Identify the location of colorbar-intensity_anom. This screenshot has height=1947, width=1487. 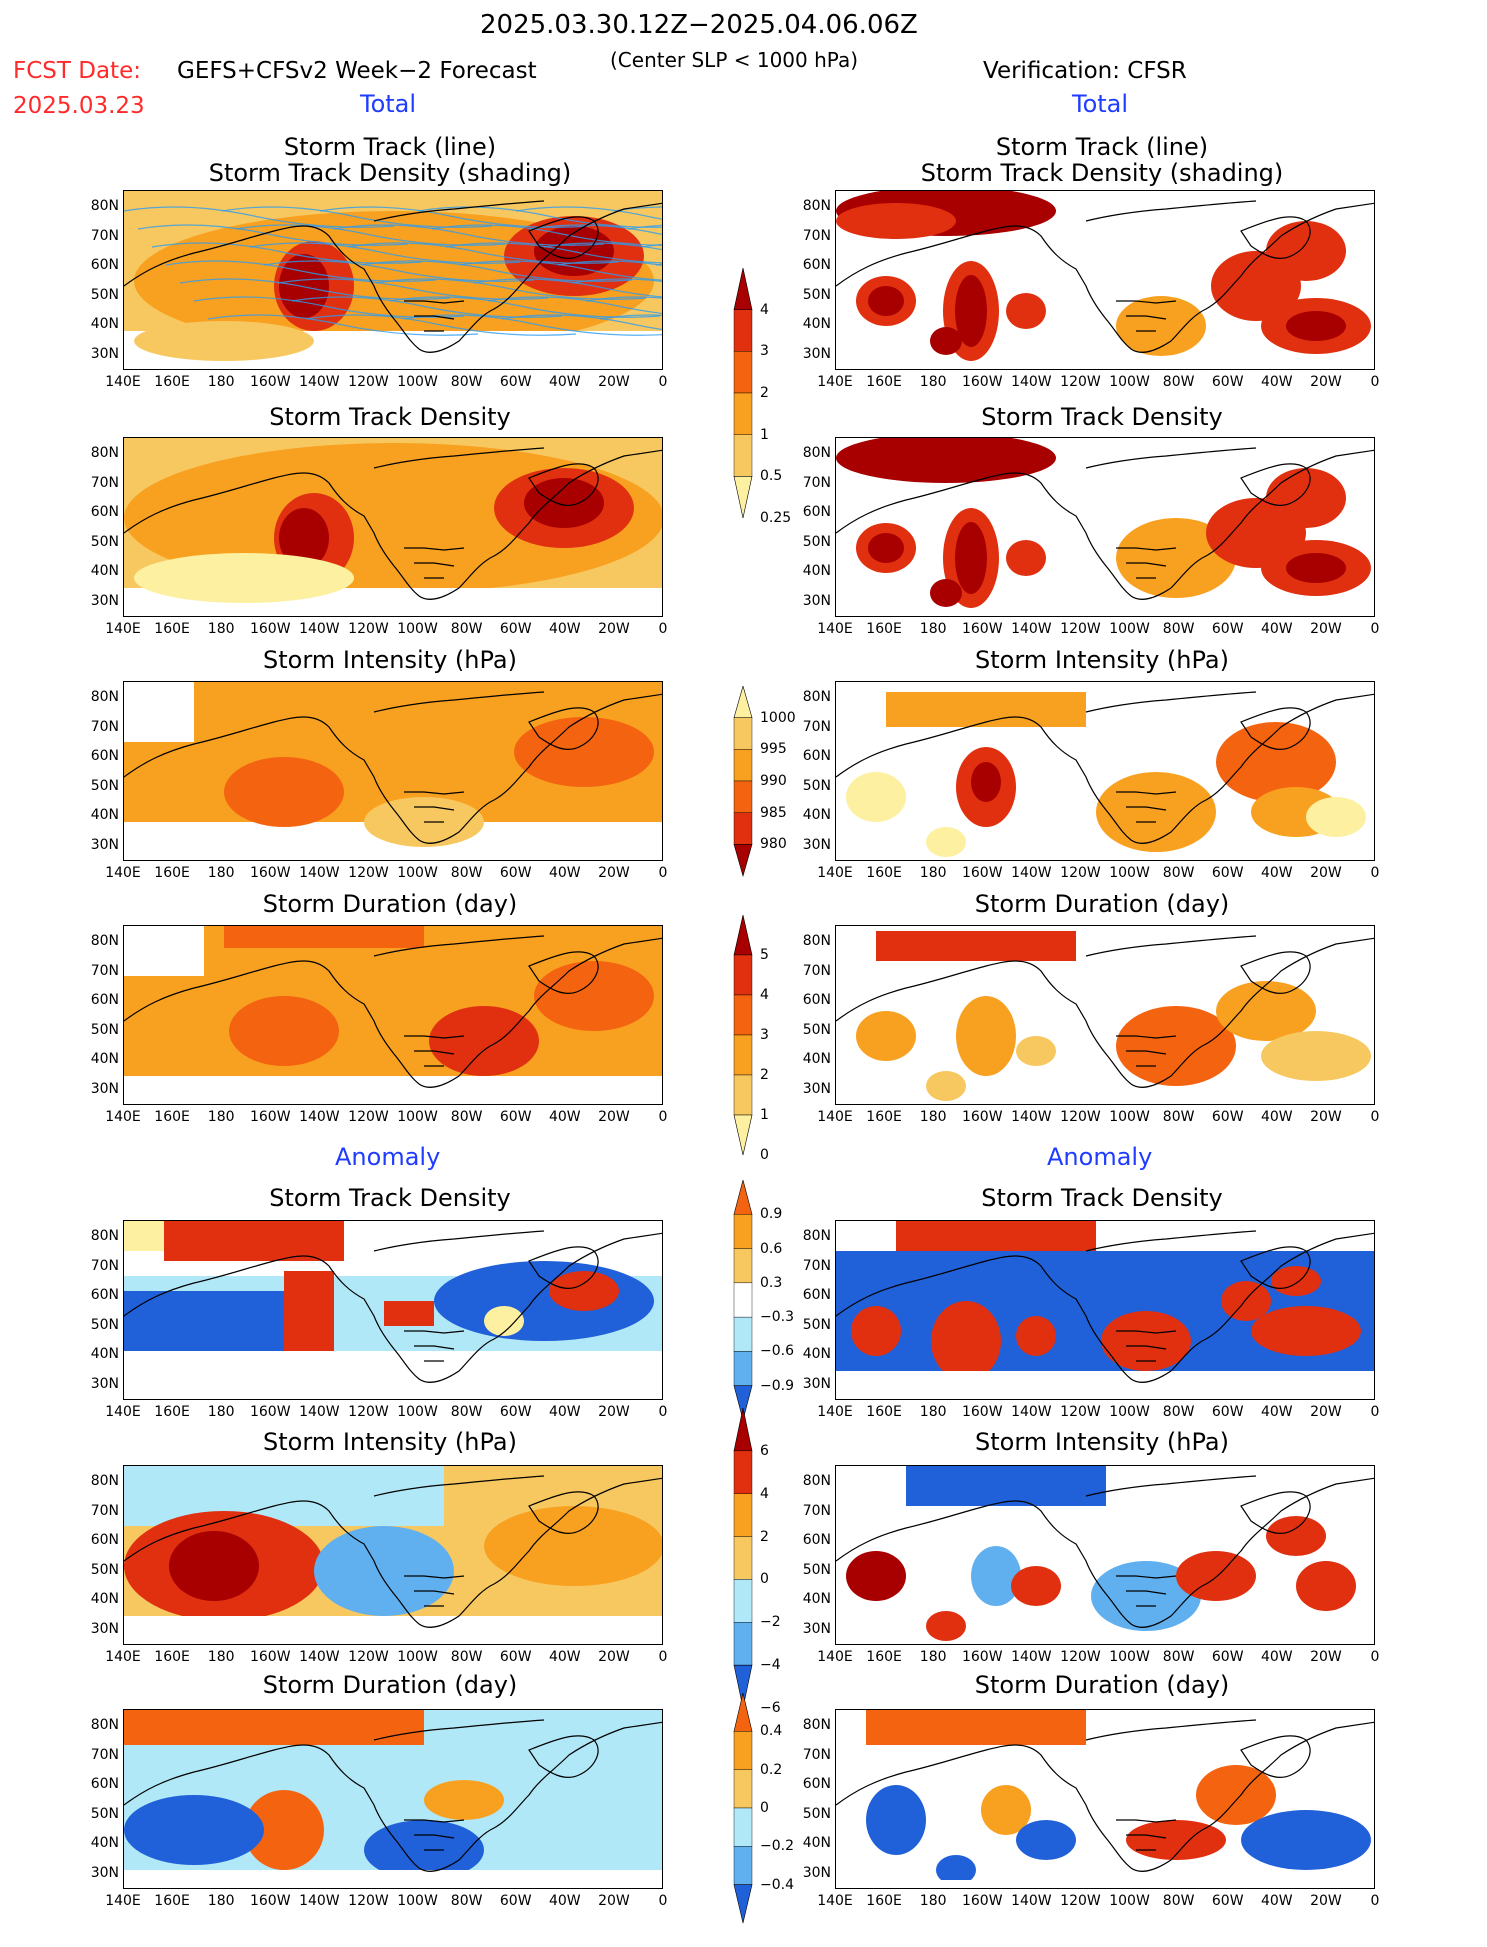
(743, 1569).